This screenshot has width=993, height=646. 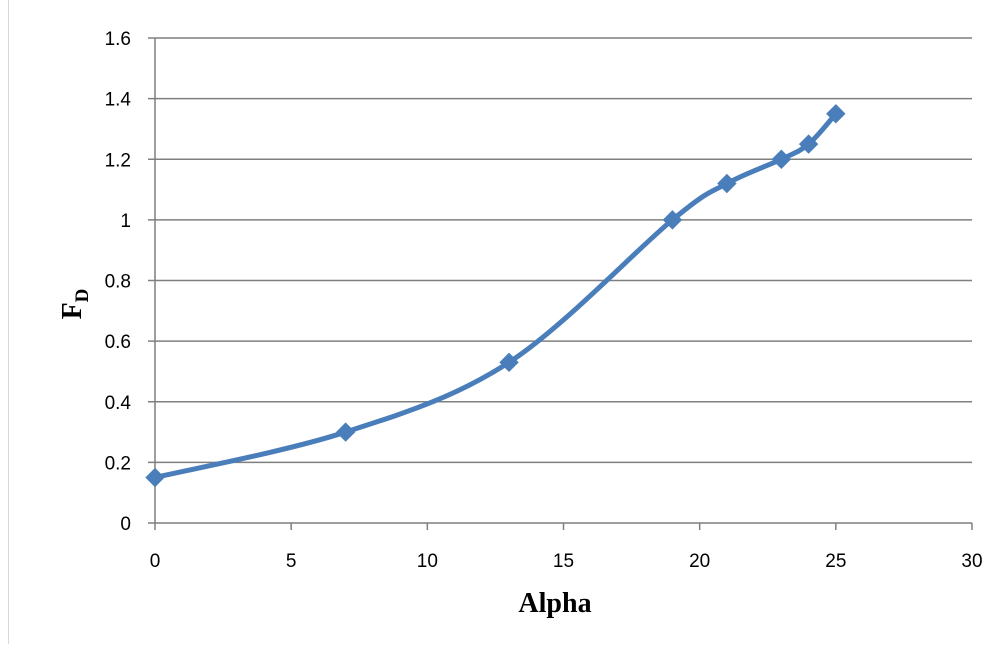 I want to click on y-axis-title: FD, so click(x=75, y=304).